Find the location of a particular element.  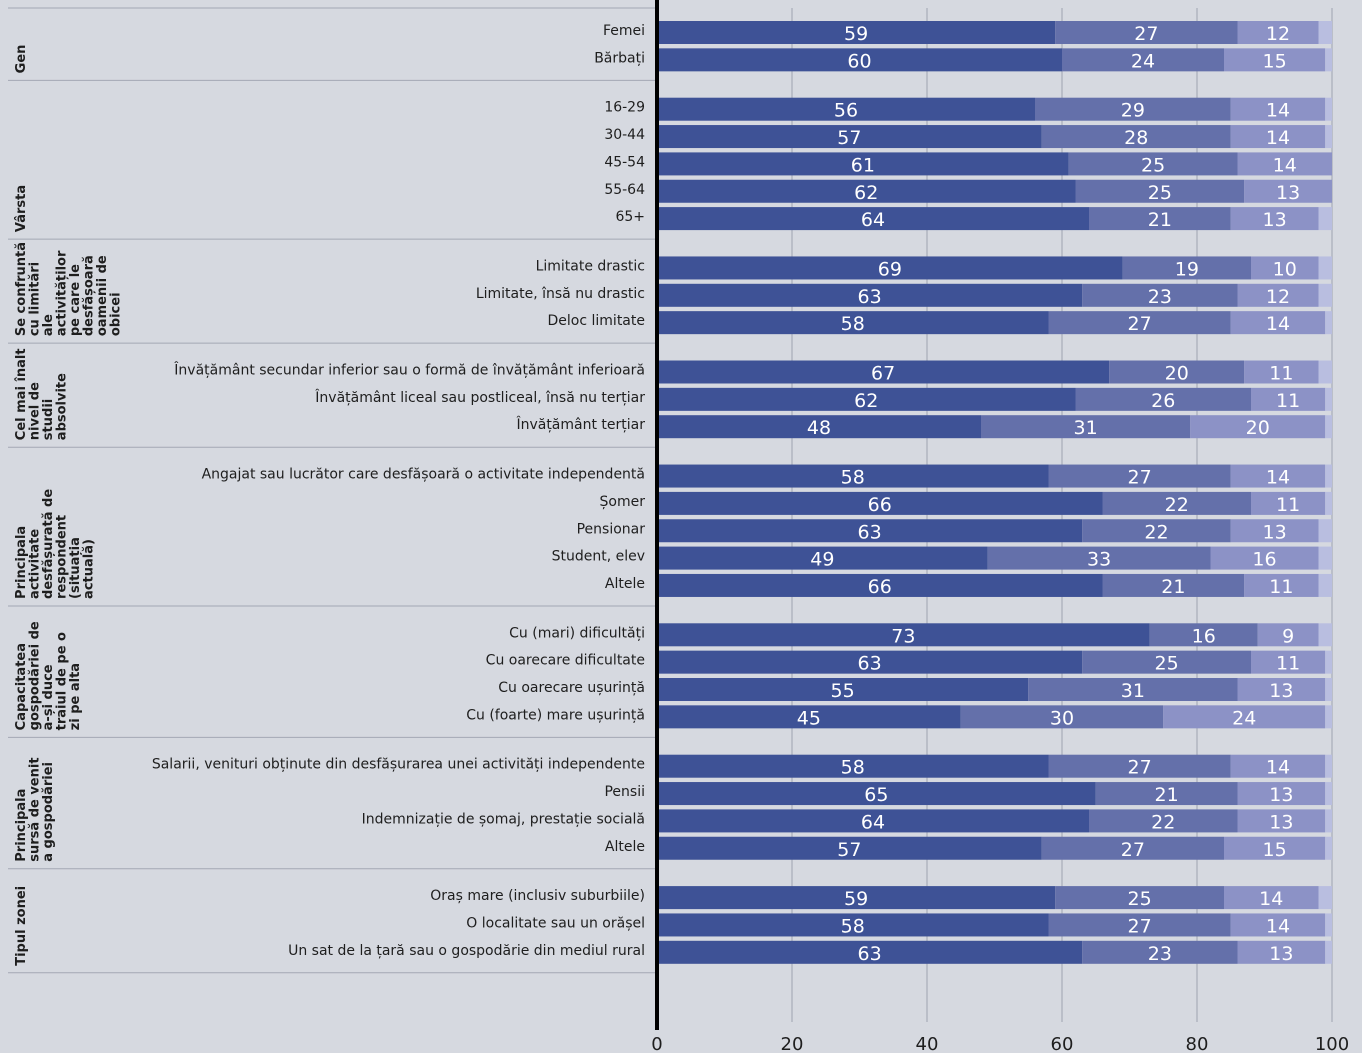

bar-value-label: 64 is located at coordinates (873, 822).